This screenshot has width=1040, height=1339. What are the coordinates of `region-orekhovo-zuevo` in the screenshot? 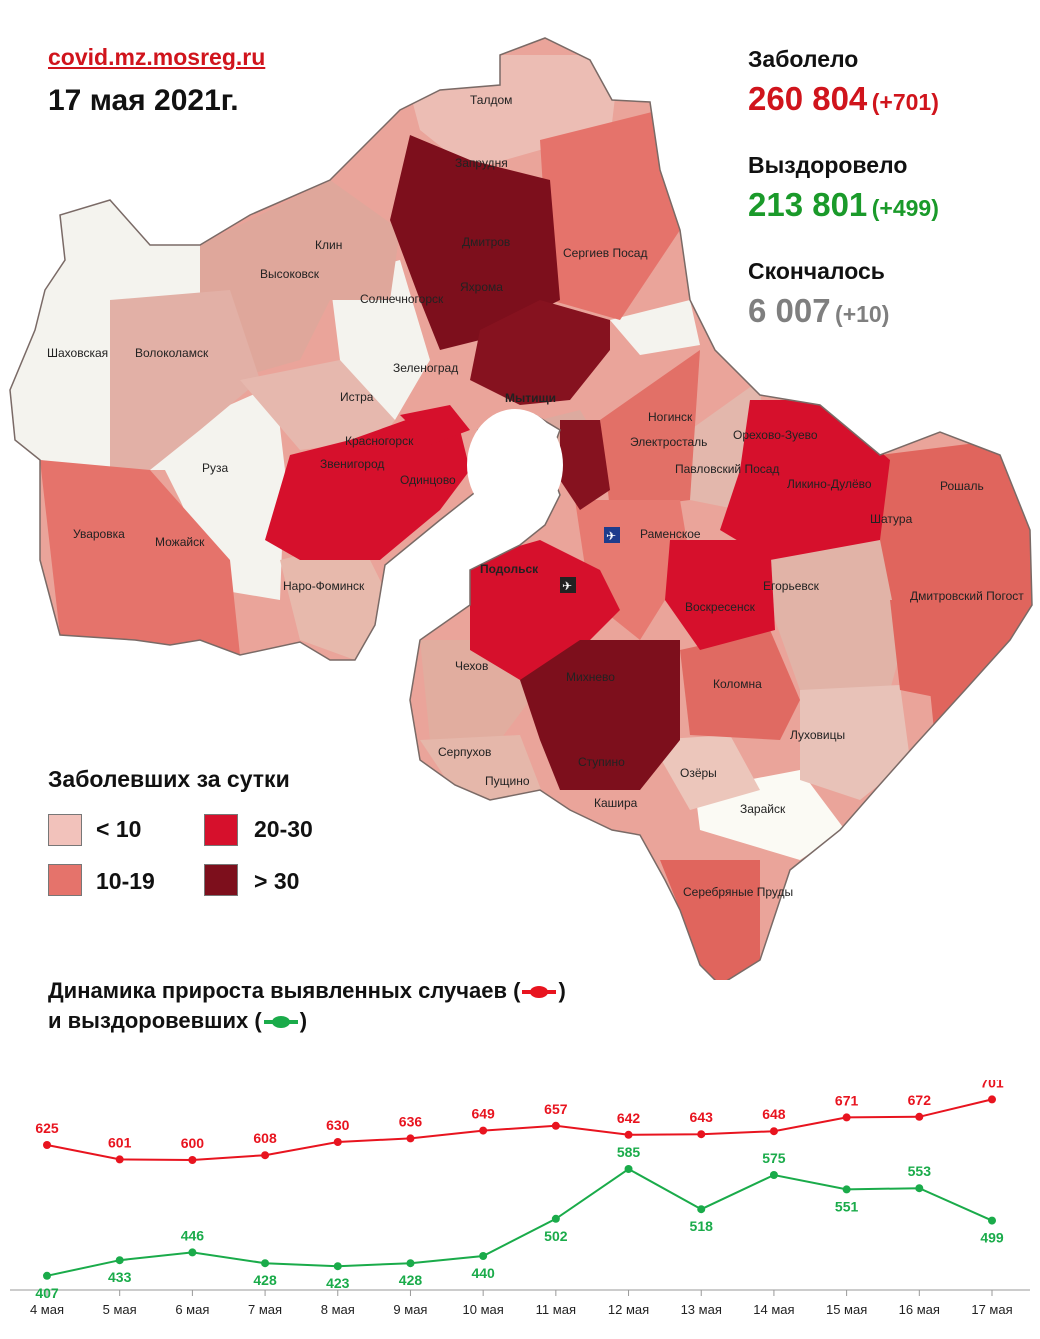 It's located at (805, 480).